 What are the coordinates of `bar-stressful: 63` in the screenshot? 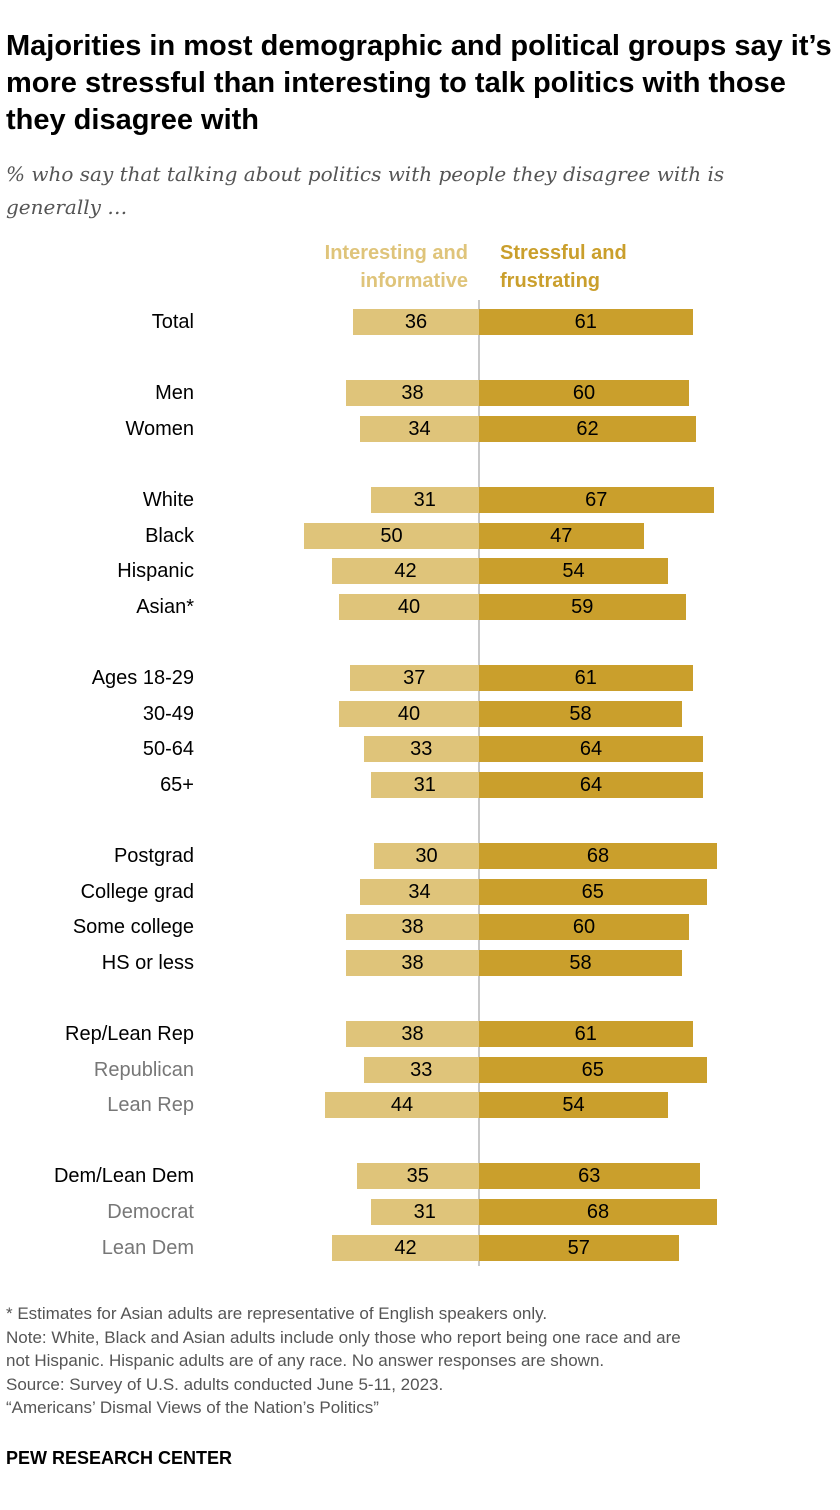 It's located at (589, 1176).